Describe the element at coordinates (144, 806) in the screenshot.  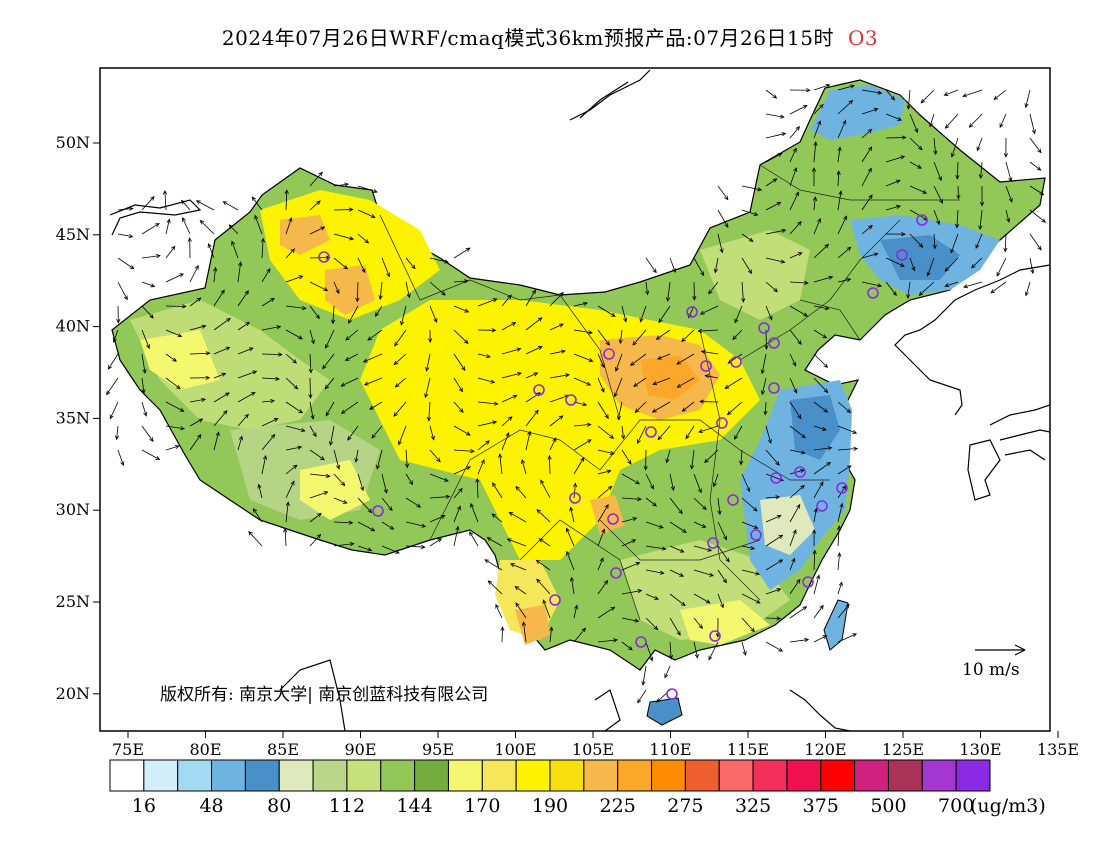
I see `legend-label: 16` at that location.